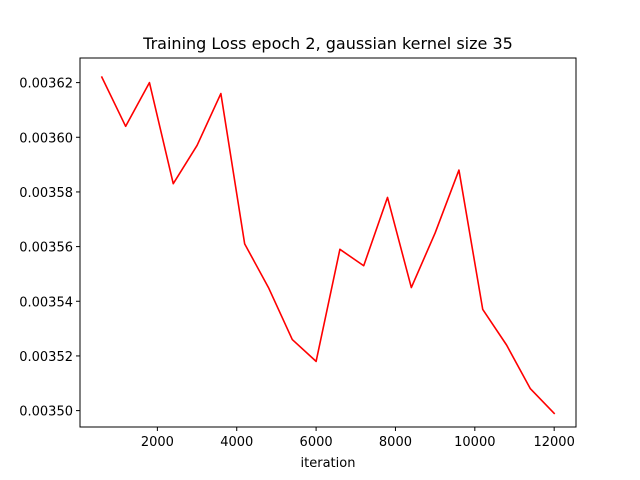 The height and width of the screenshot is (480, 640). Describe the element at coordinates (46, 302) in the screenshot. I see `y-tick-label: 0.00354` at that location.